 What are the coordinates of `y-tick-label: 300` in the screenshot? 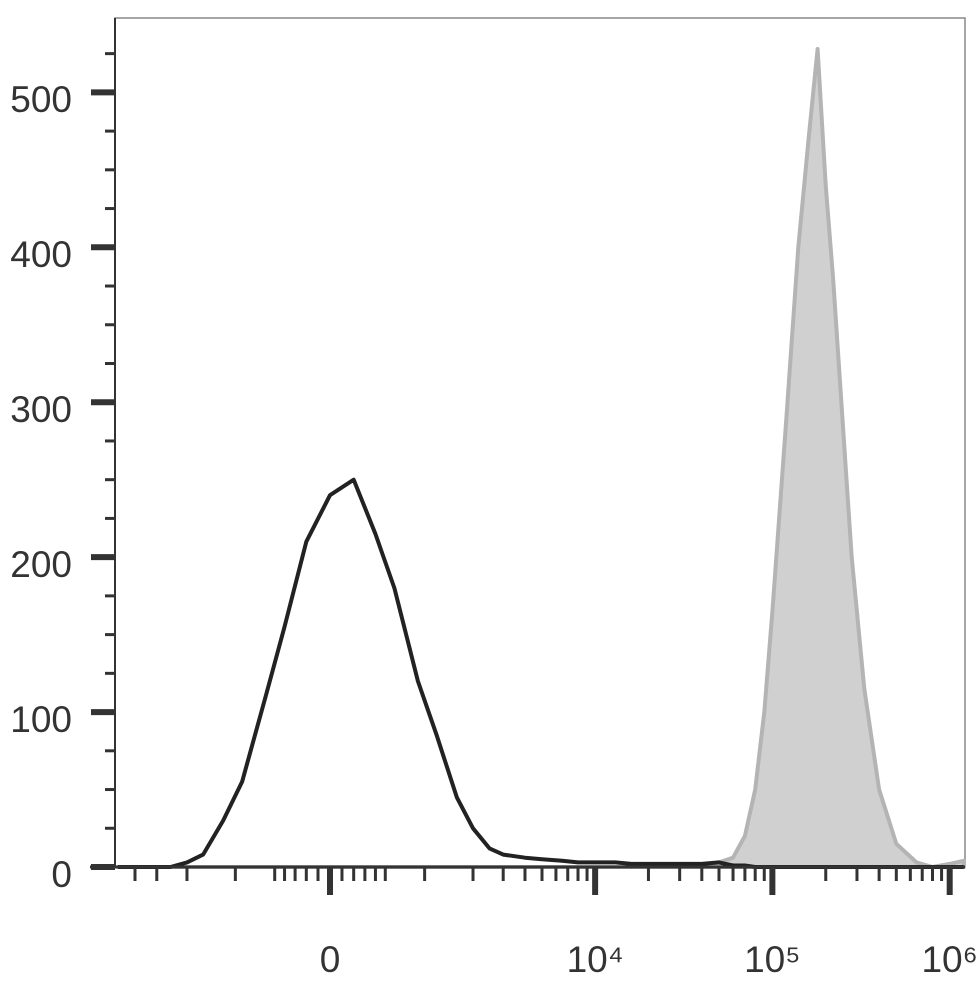 It's located at (41, 409).